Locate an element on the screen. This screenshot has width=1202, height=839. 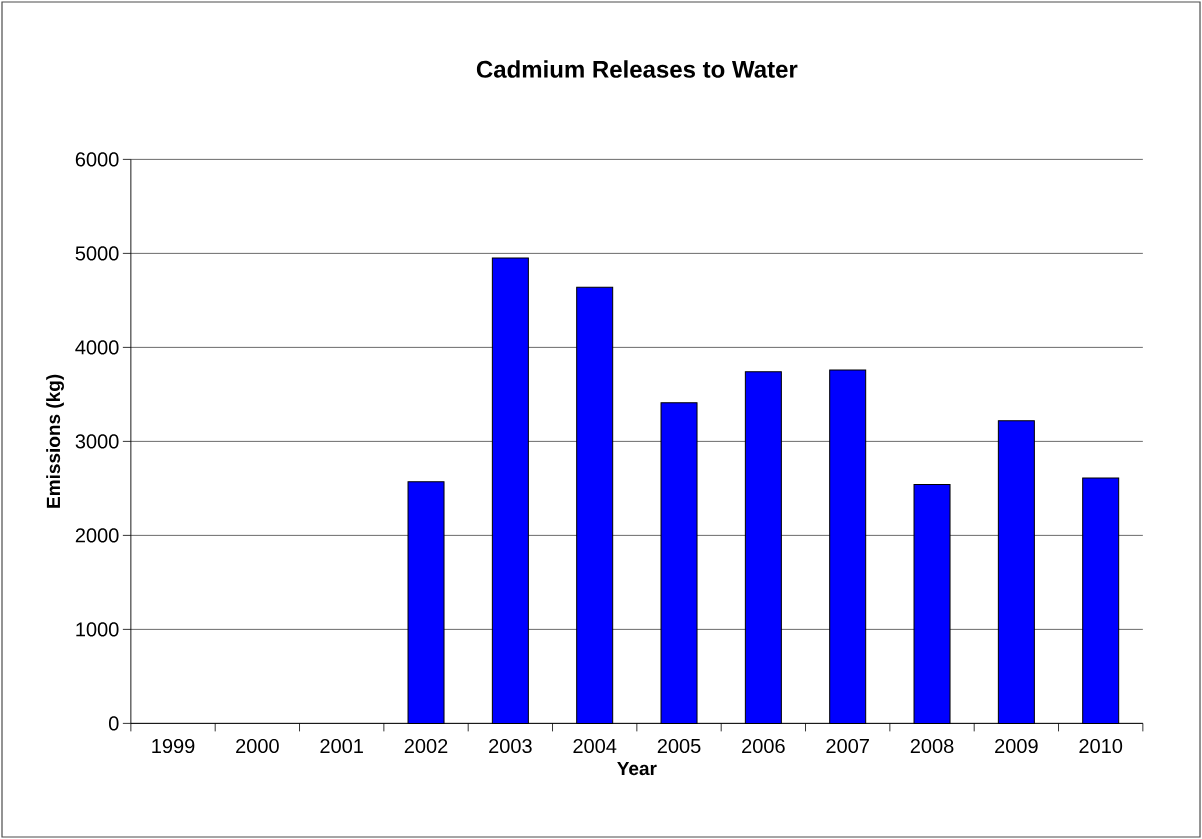
y-tick-label: 6000 is located at coordinates (97, 159).